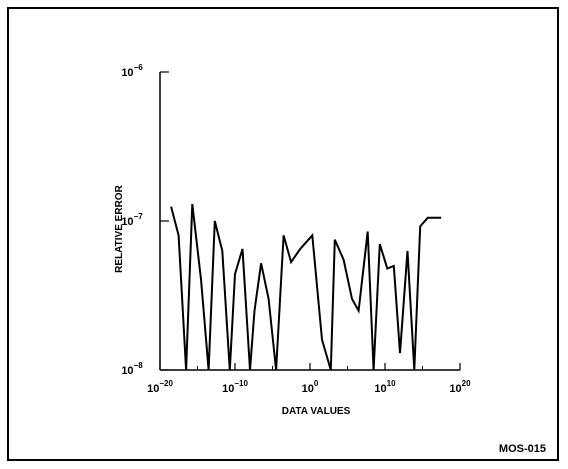 The width and height of the screenshot is (568, 469). Describe the element at coordinates (132, 71) in the screenshot. I see `y-tick-label: 10⁻⁶` at that location.